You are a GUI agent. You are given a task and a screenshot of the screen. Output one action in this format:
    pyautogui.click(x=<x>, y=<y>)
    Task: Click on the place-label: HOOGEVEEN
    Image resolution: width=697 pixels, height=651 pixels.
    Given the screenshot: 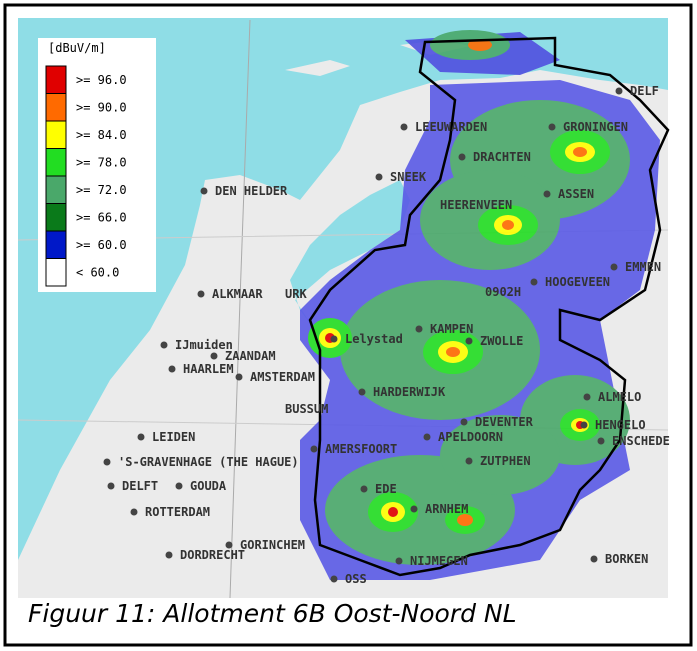 What is the action you would take?
    pyautogui.click(x=577, y=282)
    